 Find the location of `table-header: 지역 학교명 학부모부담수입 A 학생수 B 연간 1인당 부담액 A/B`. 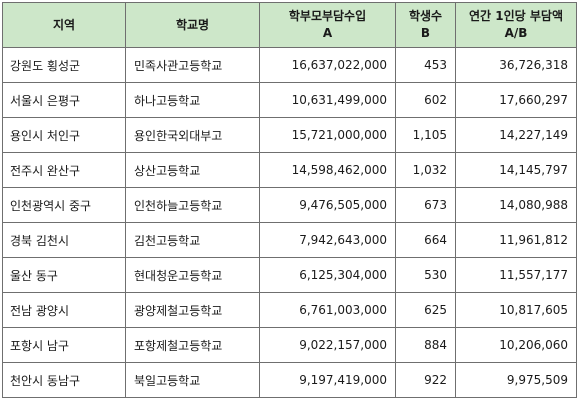

table-header: 지역 학교명 학부모부담수입 A 학생수 B 연간 1인당 부담액 A/B is located at coordinates (289, 25).